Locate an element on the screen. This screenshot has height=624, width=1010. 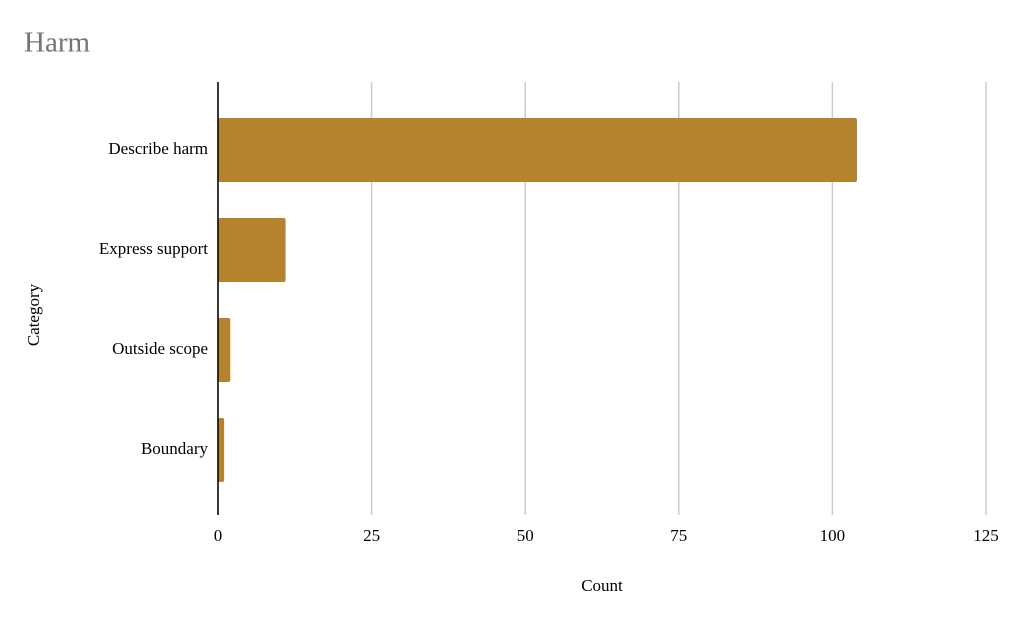
x-axis-title: Count is located at coordinates (602, 585).